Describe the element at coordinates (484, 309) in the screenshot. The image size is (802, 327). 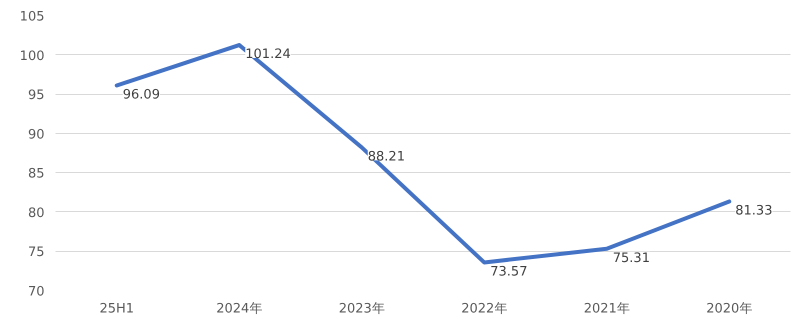
I see `x-tick-label: 2022年` at that location.